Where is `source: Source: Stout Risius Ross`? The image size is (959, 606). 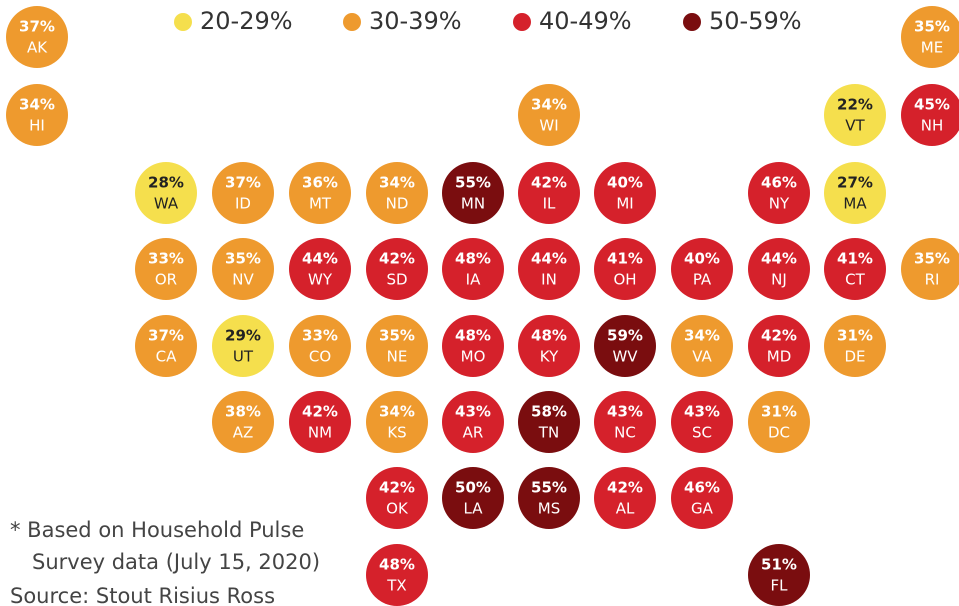
source: Source: Stout Risius Ross is located at coordinates (142, 595).